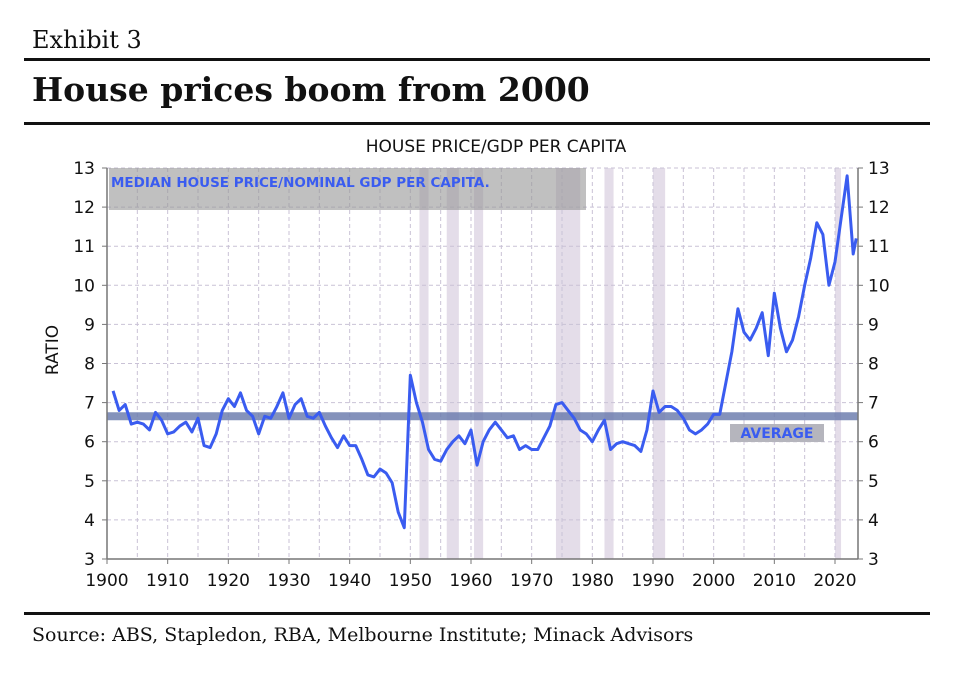  What do you see at coordinates (873, 365) in the screenshot?
I see `y-tick-label-right: 8` at bounding box center [873, 365].